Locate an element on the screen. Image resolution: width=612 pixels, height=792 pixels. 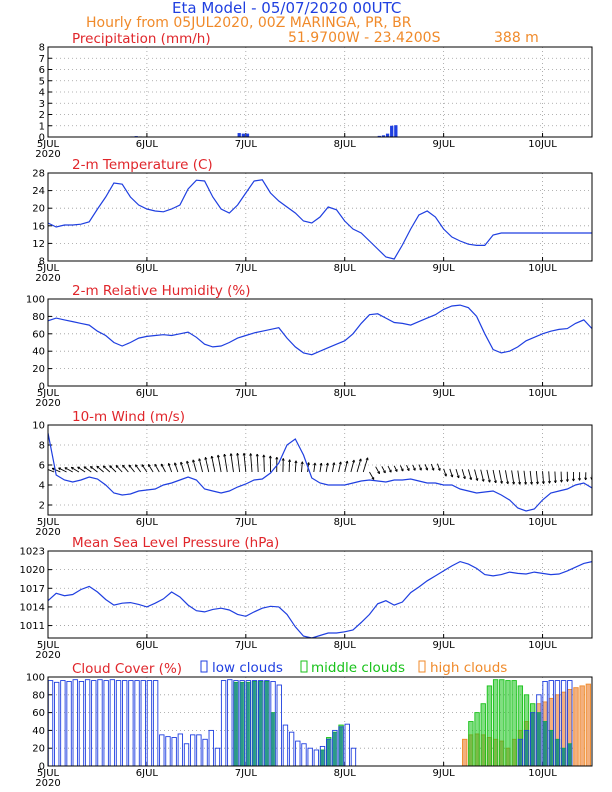
panel-frame is located at coordinates (320, 342).